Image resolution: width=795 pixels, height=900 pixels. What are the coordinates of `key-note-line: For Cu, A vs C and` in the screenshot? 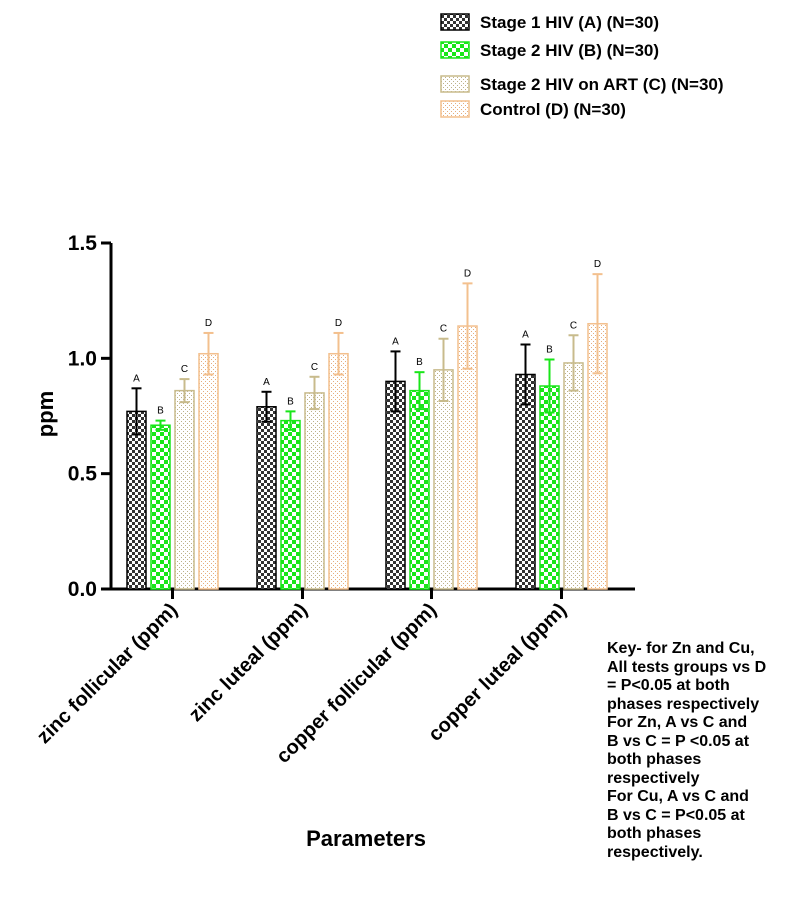 It's located at (678, 796).